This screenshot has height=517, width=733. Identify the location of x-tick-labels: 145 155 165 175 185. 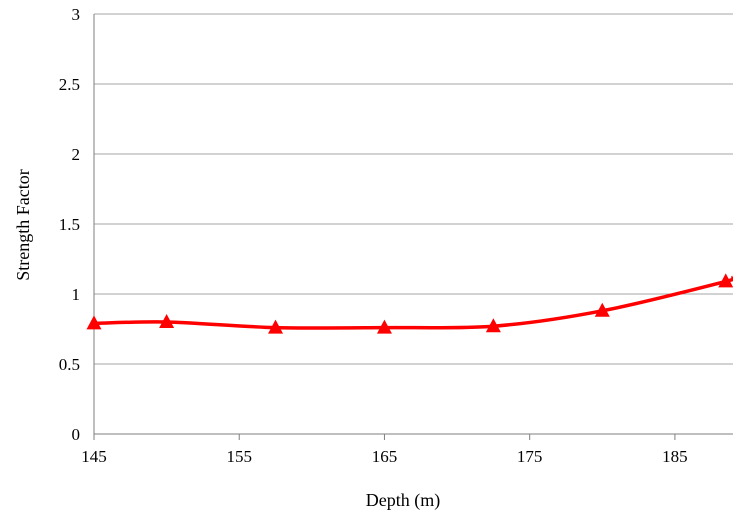
(384, 456).